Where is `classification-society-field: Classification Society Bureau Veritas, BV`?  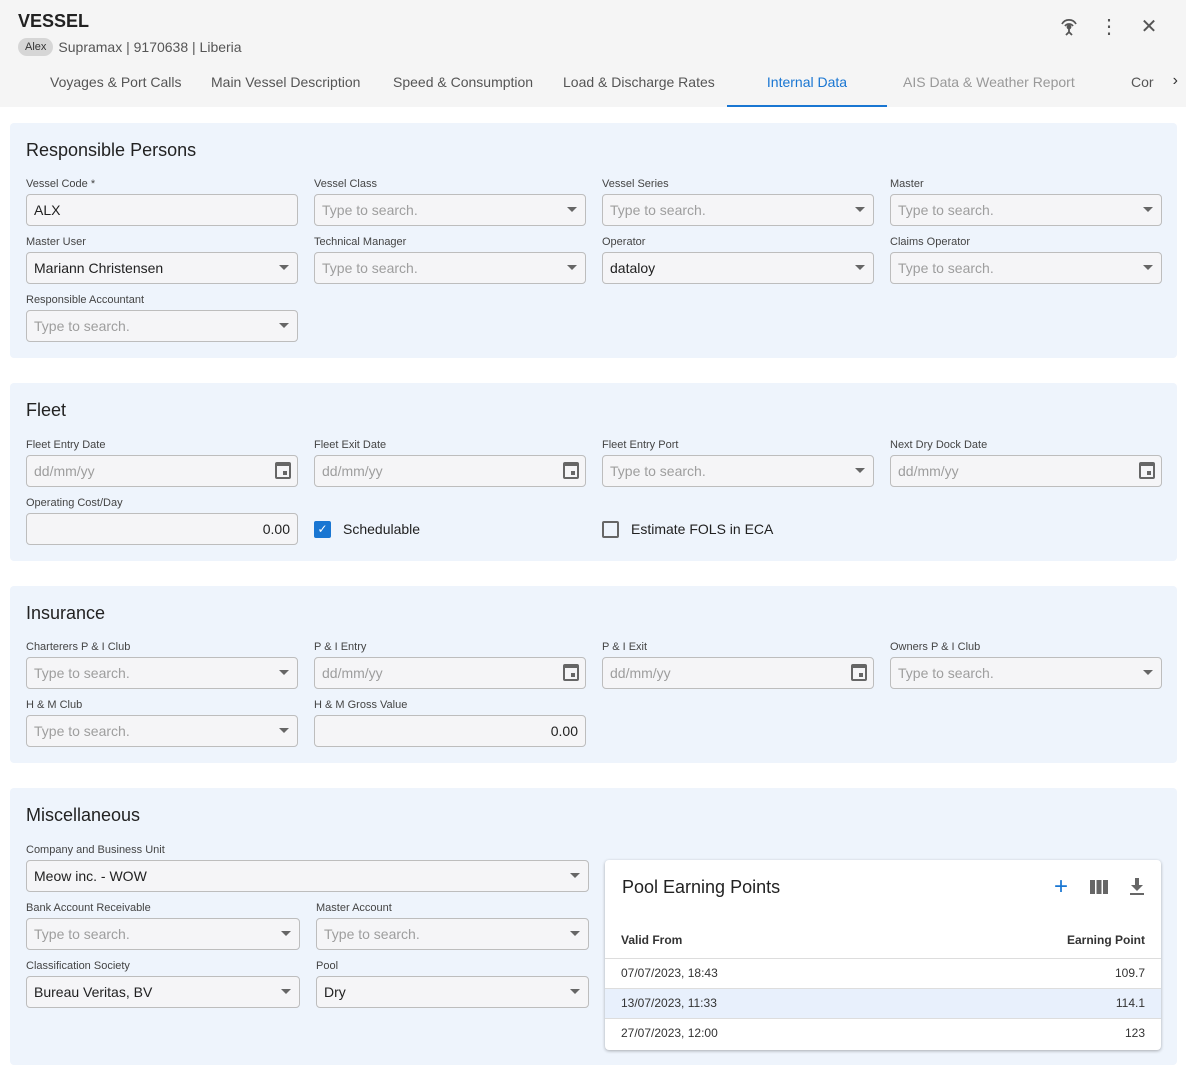 classification-society-field: Classification Society Bureau Veritas, BV is located at coordinates (163, 985).